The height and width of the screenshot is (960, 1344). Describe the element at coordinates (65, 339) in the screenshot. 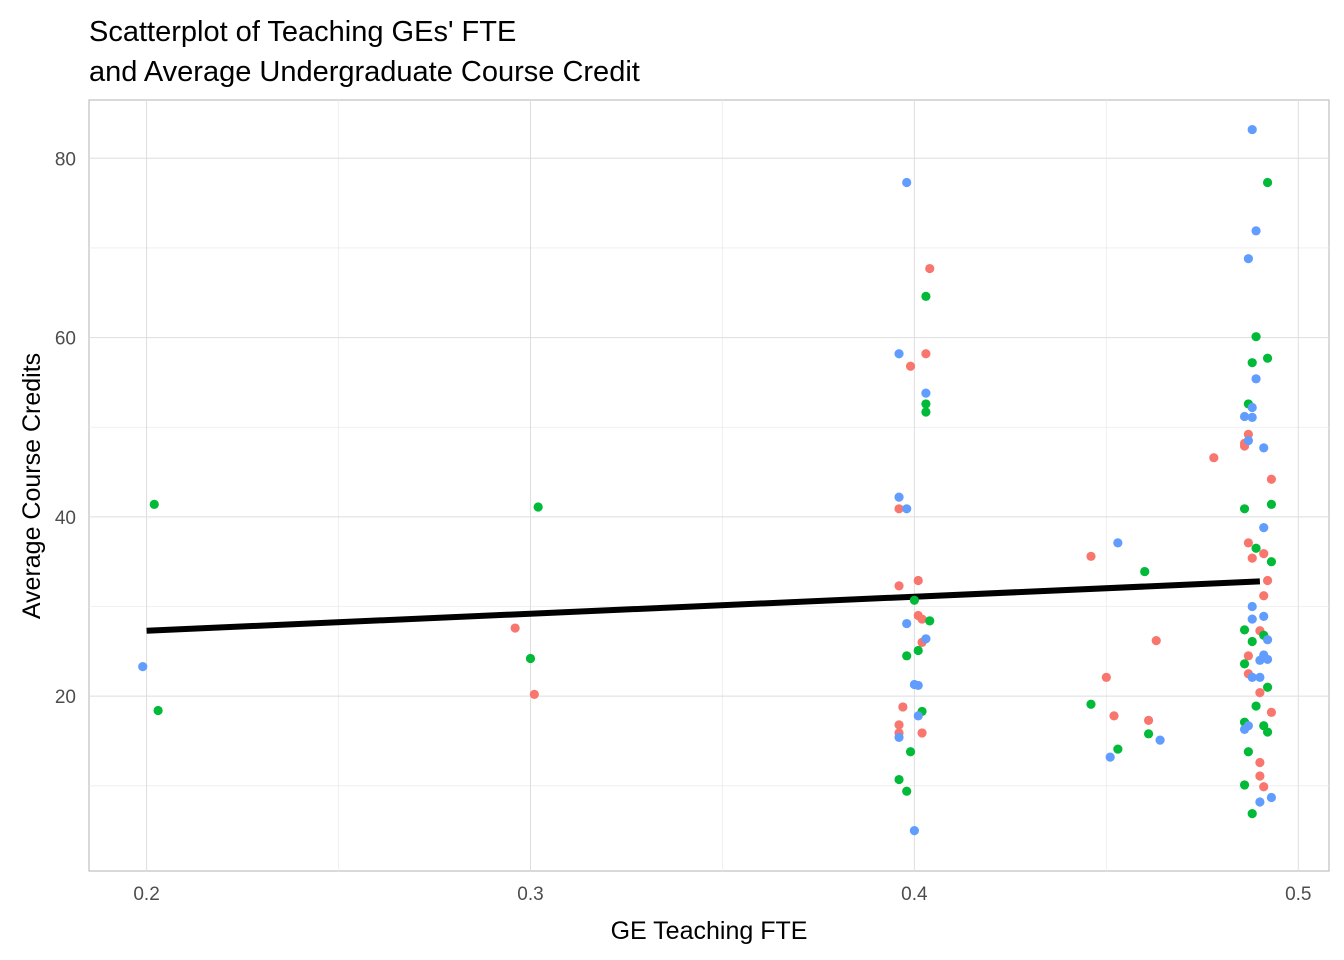

I see `y-tick-label: 60` at that location.